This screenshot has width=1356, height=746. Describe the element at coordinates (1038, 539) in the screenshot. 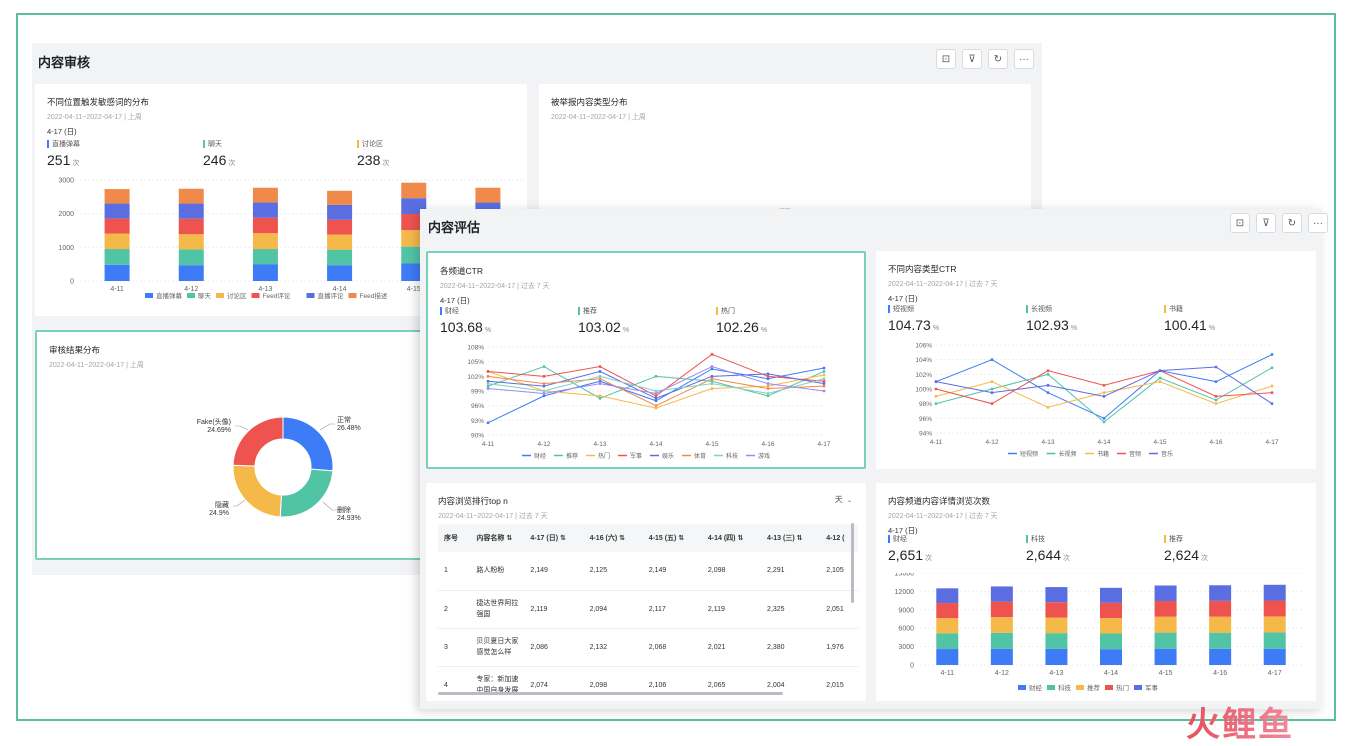

I see `kpi-label: 科技` at that location.